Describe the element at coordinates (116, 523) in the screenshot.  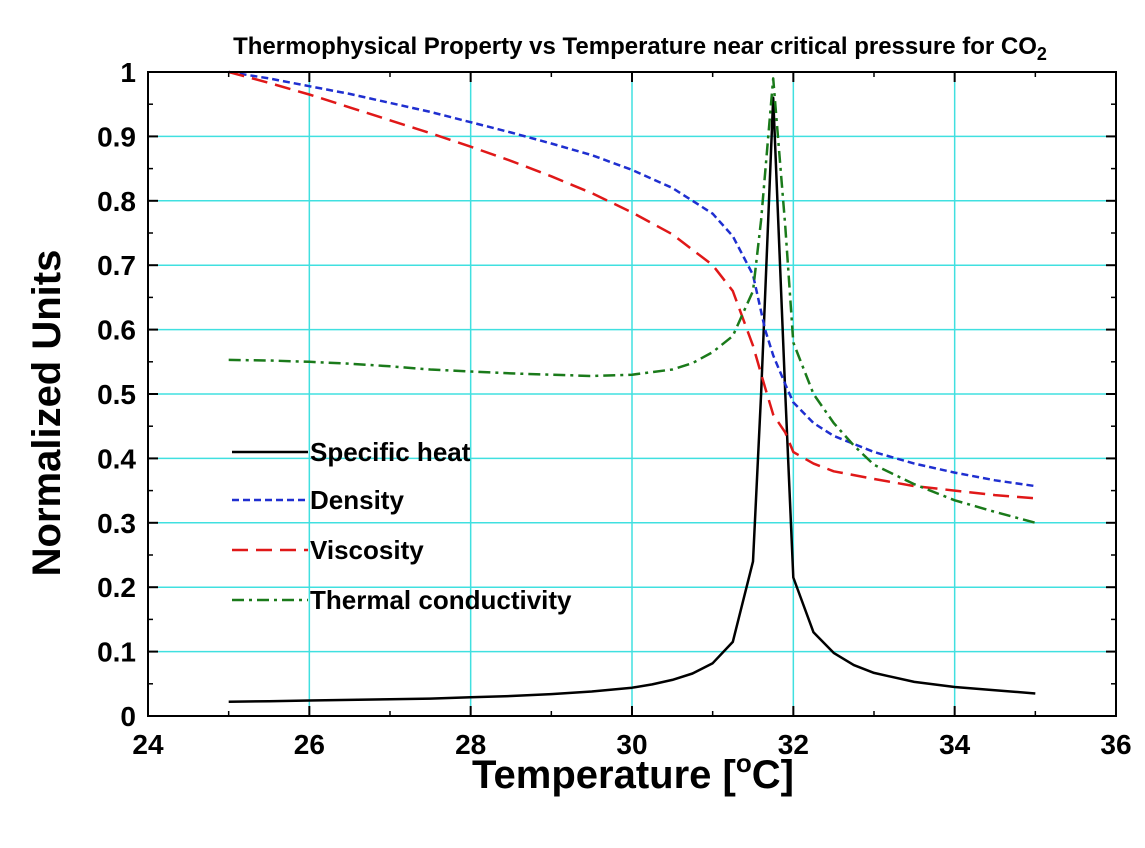
I see `y-tick-label: 0.3` at that location.